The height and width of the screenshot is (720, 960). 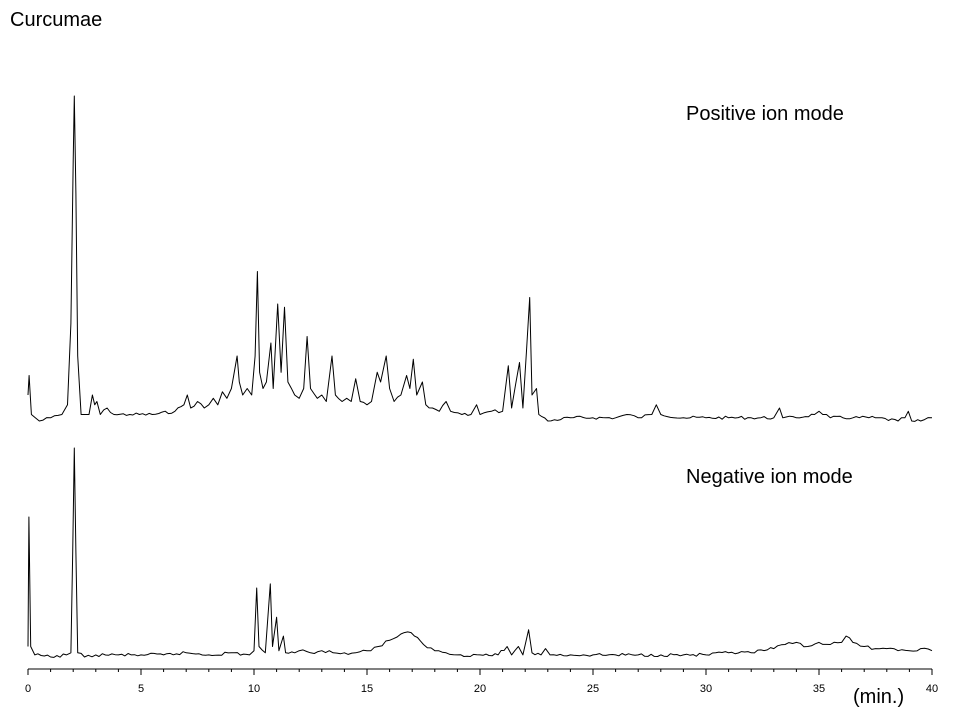 What do you see at coordinates (819, 689) in the screenshot?
I see `x-tick-label: 35` at bounding box center [819, 689].